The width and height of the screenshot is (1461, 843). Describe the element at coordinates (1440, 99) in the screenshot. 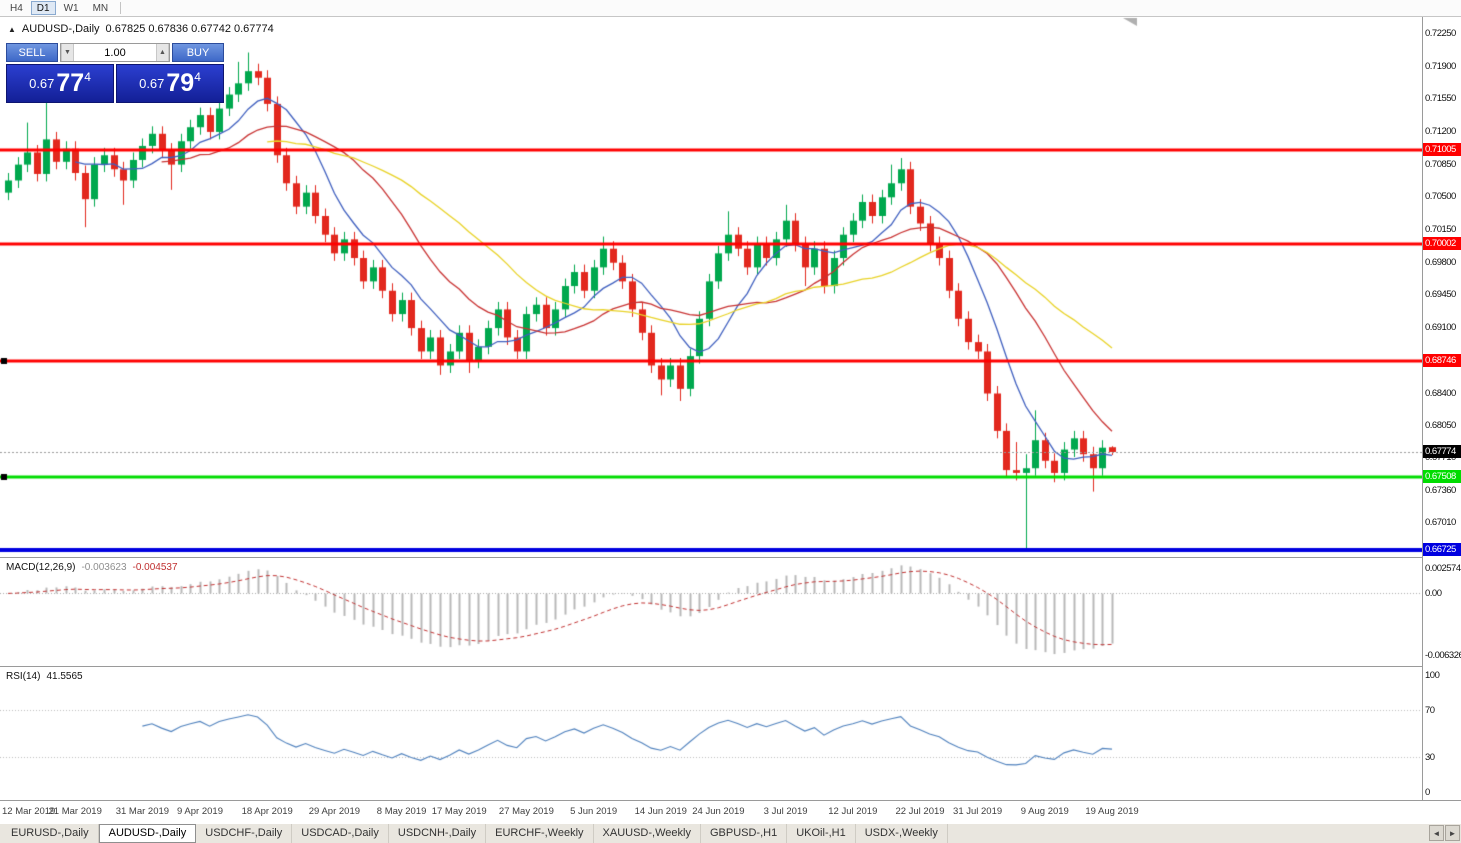

I see `price-axis-label: 0.71550` at that location.